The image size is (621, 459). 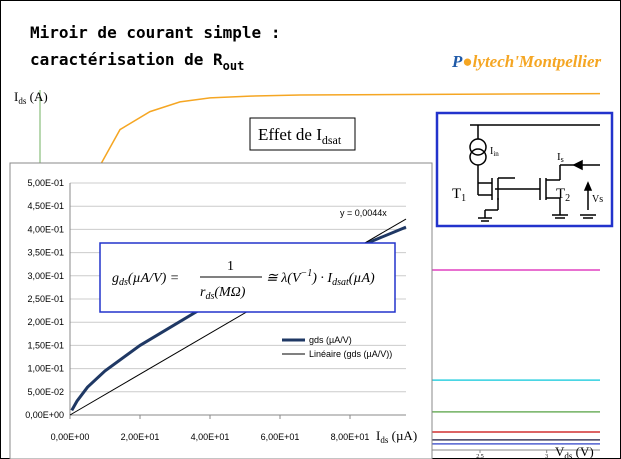 I want to click on effect-box, so click(x=302, y=134).